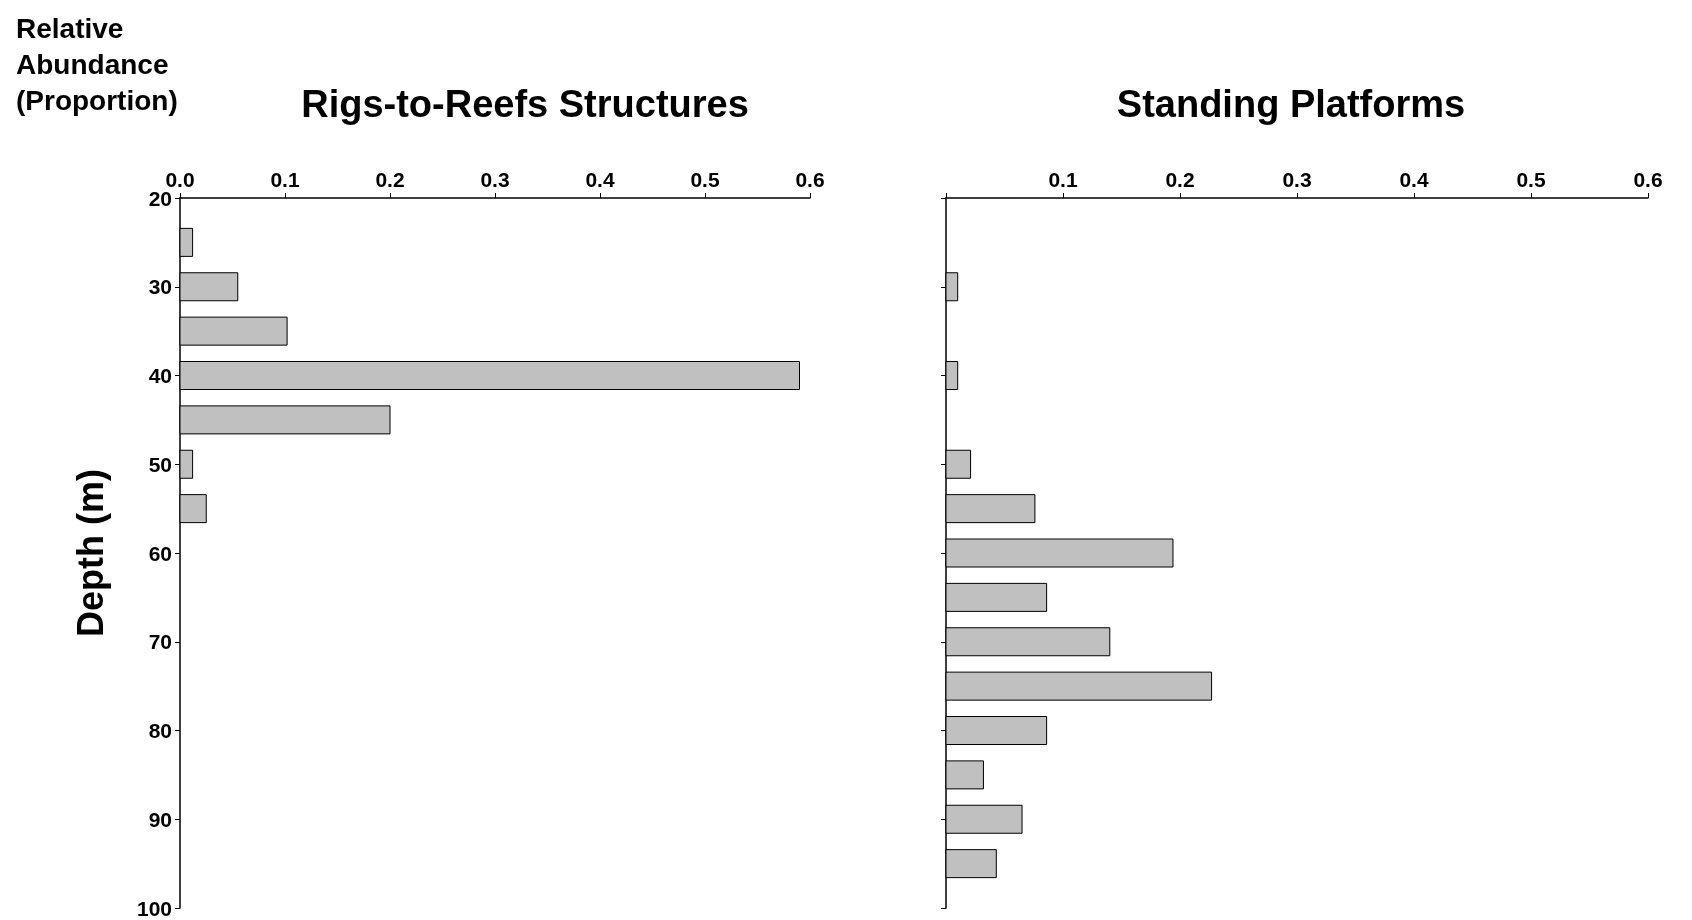 This screenshot has height=920, width=1692. I want to click on y-tick-label: 100, so click(154, 908).